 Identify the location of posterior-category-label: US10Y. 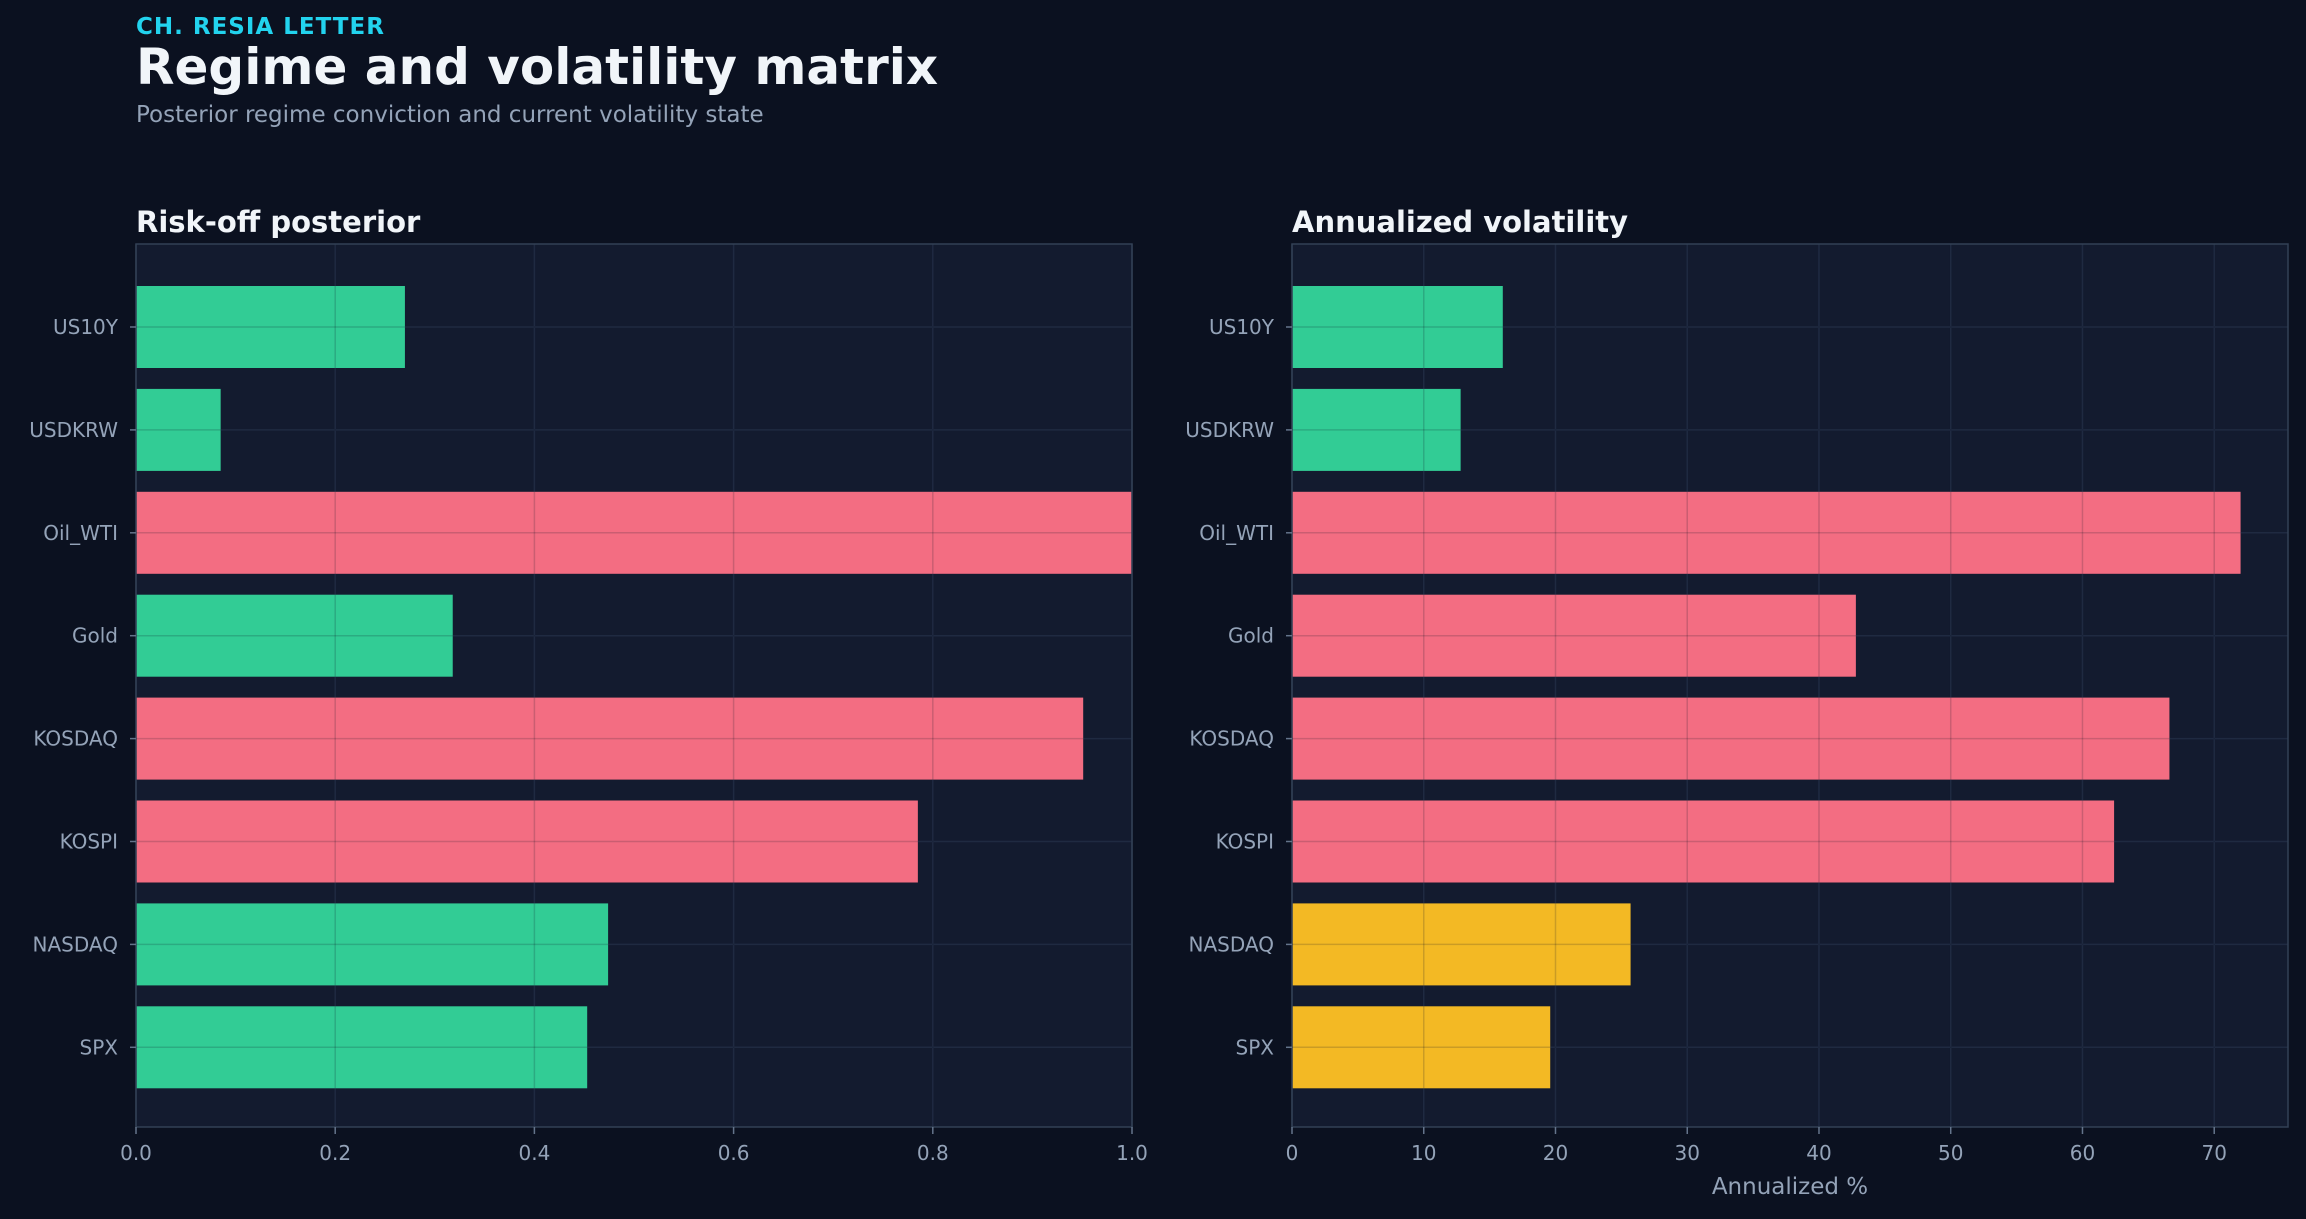
(86, 327).